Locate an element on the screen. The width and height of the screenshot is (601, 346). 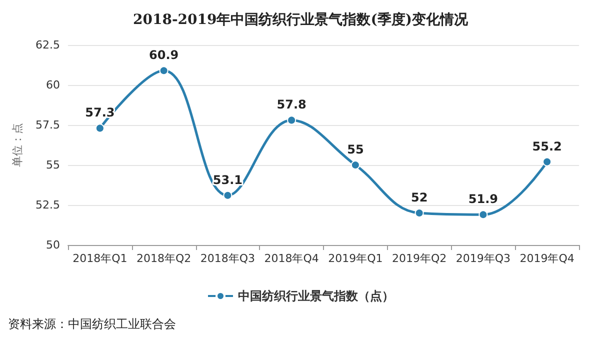
y-tick-label: 62.5 is located at coordinates (48, 45).